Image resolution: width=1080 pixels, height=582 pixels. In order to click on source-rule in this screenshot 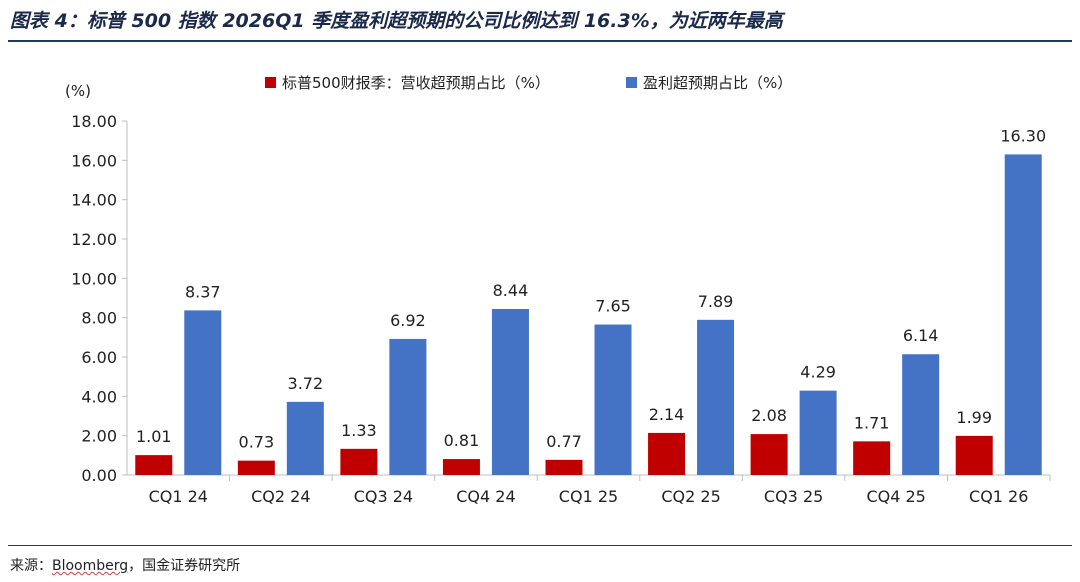, I will do `click(540, 545)`.